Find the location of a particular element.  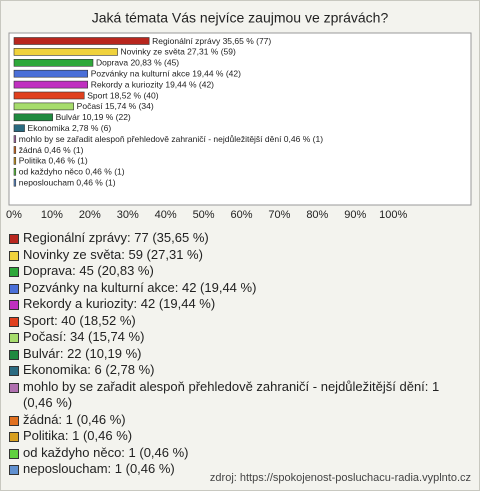

legend-label: Počasí: 34 (15,74 %) is located at coordinates (84, 336).